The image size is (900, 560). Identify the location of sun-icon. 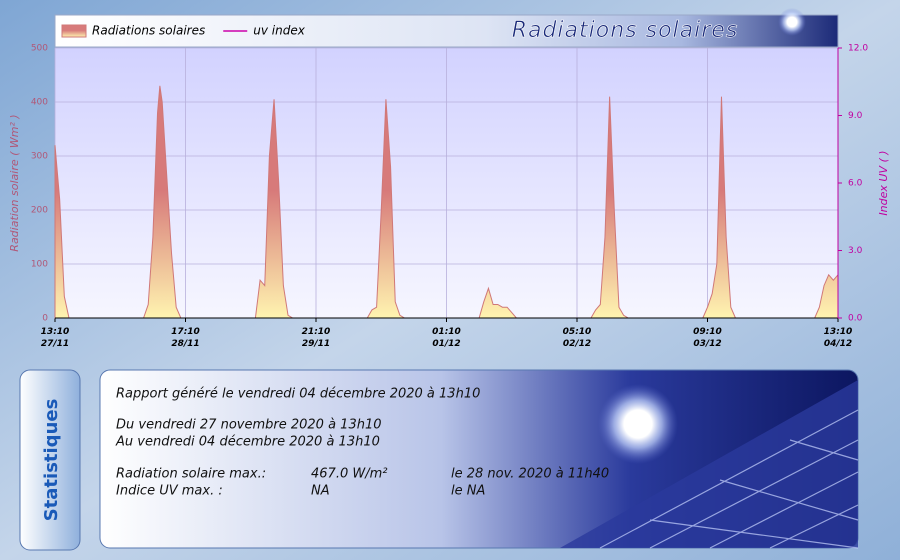
(792, 22).